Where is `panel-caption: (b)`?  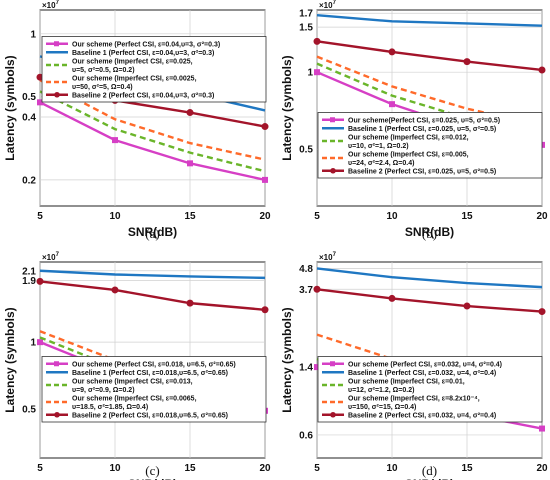
panel-caption: (b) is located at coordinates (429, 233).